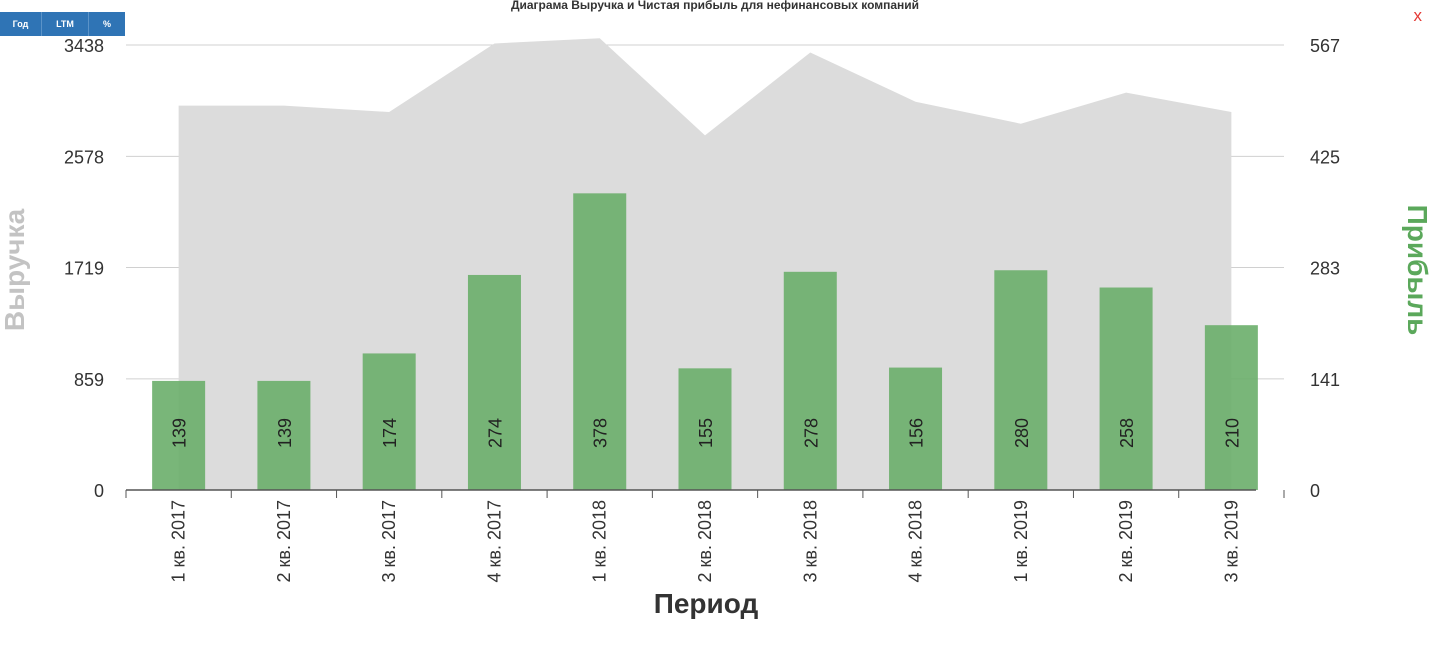 This screenshot has height=655, width=1430. I want to click on x-tick-label: 4 кв. 2017, so click(494, 541).